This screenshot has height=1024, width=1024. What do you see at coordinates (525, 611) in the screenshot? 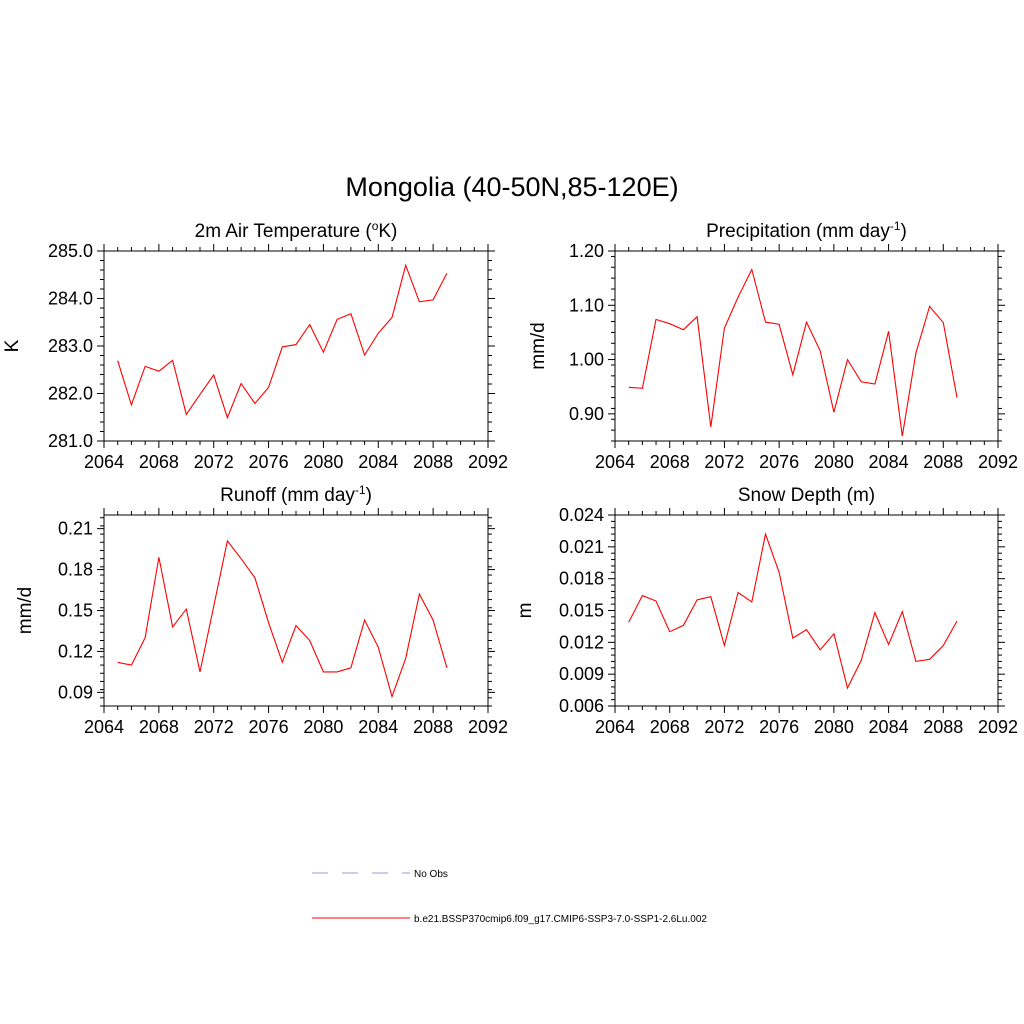
I see `y-axis-label: m` at bounding box center [525, 611].